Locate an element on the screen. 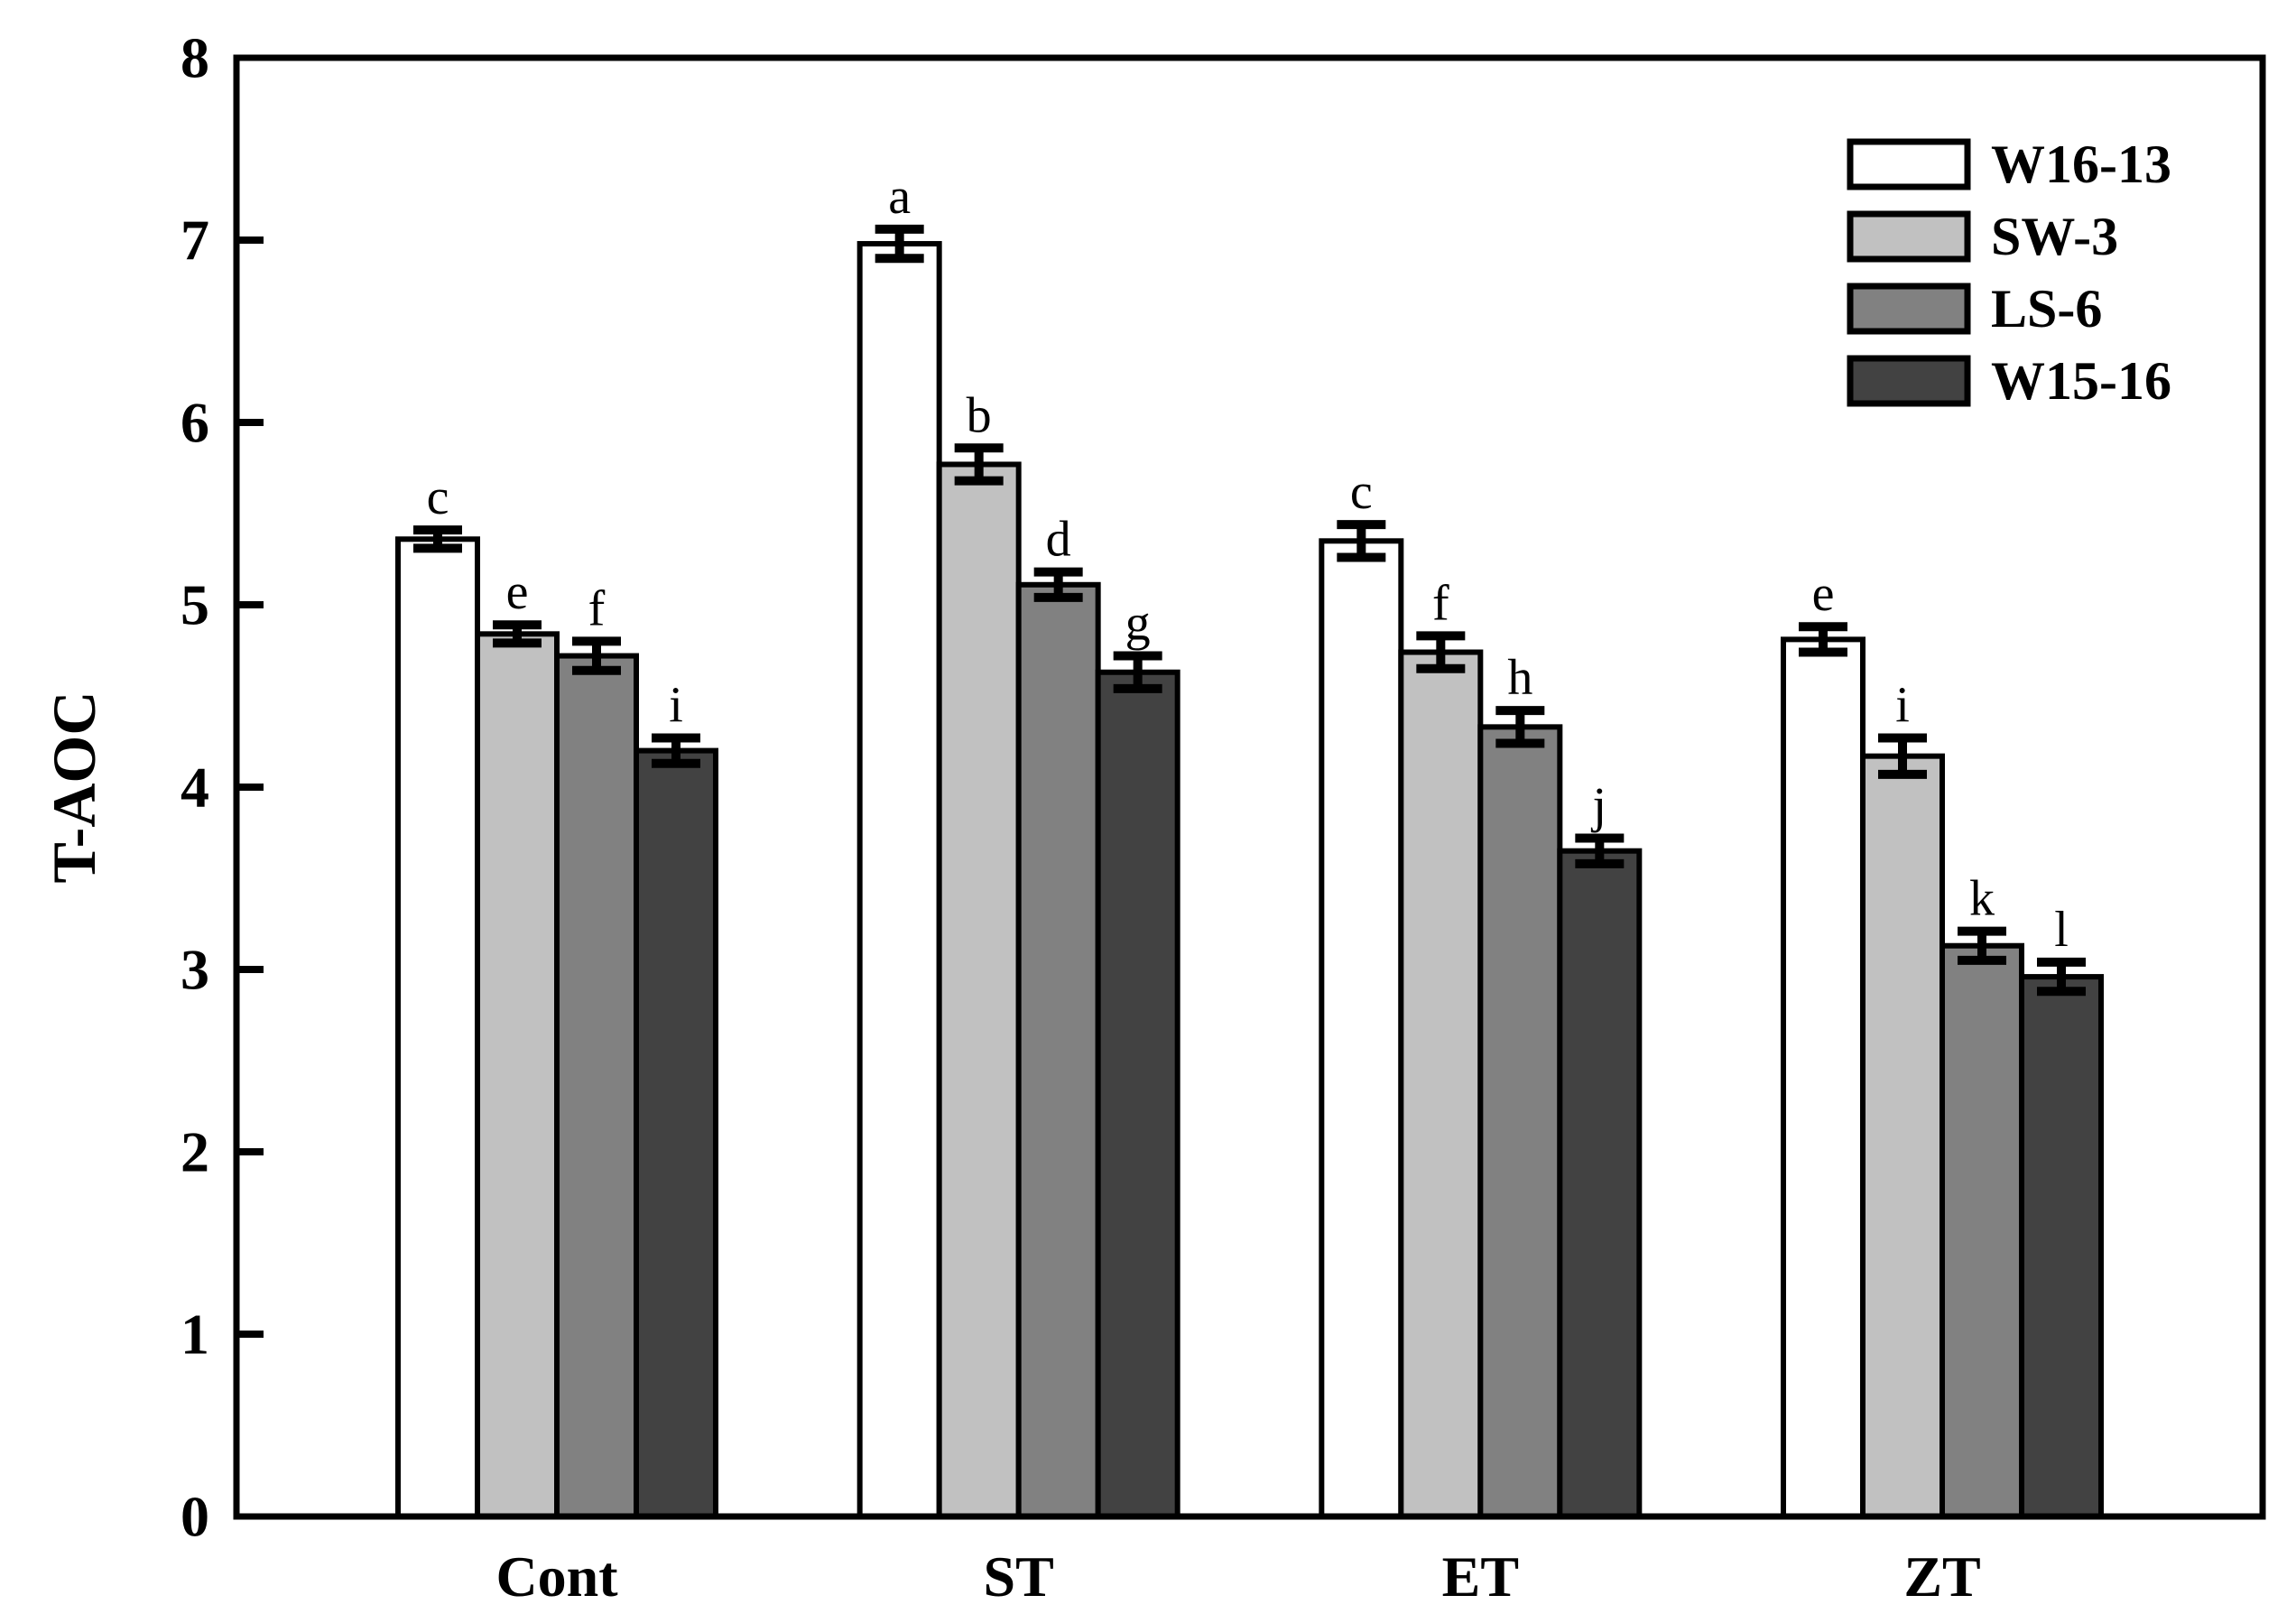 The width and height of the screenshot is (2296, 1623). bar-LS-6-ST is located at coordinates (1058, 1050).